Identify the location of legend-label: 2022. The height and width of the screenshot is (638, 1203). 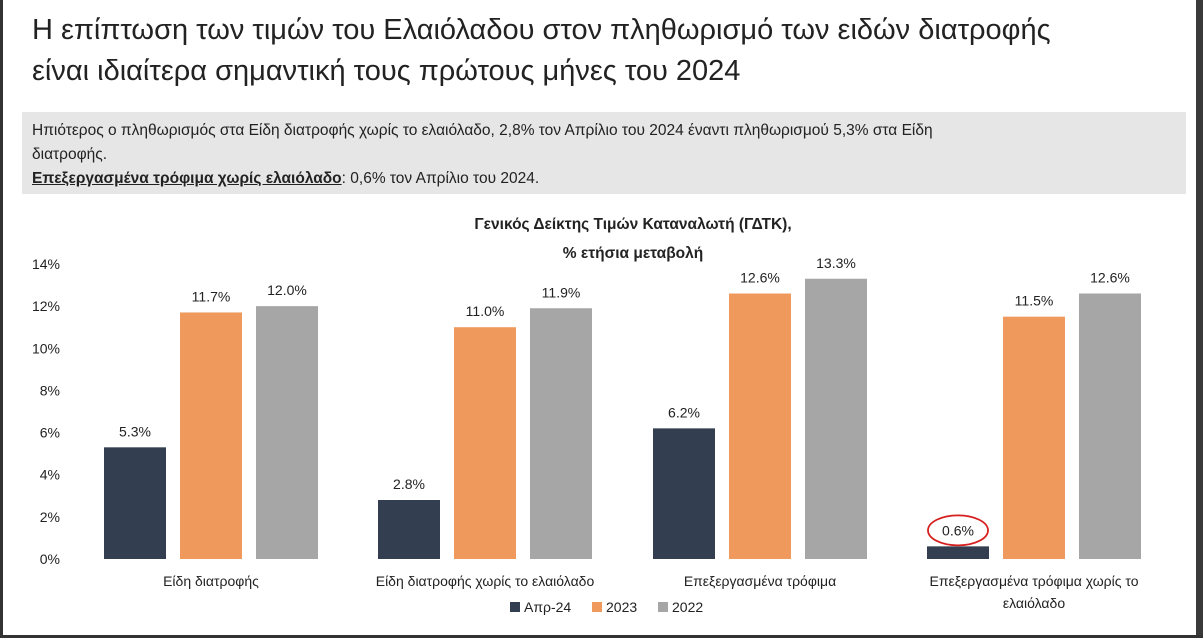
(687, 607).